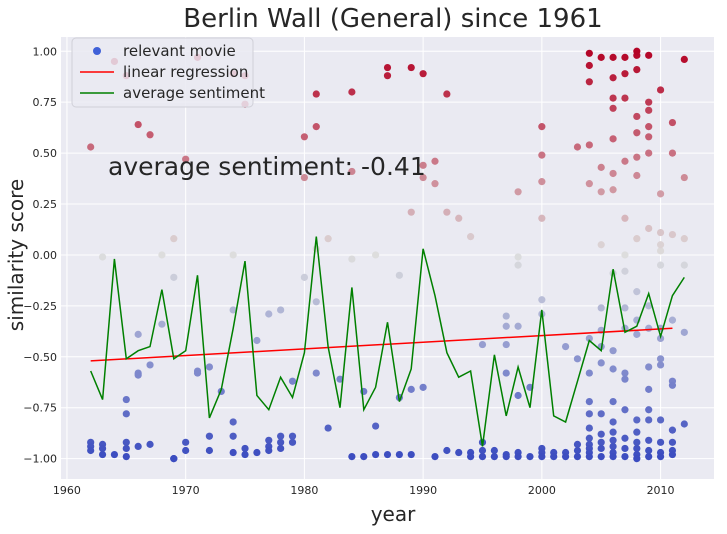  What do you see at coordinates (97, 51) in the screenshot?
I see `legend-marker` at bounding box center [97, 51].